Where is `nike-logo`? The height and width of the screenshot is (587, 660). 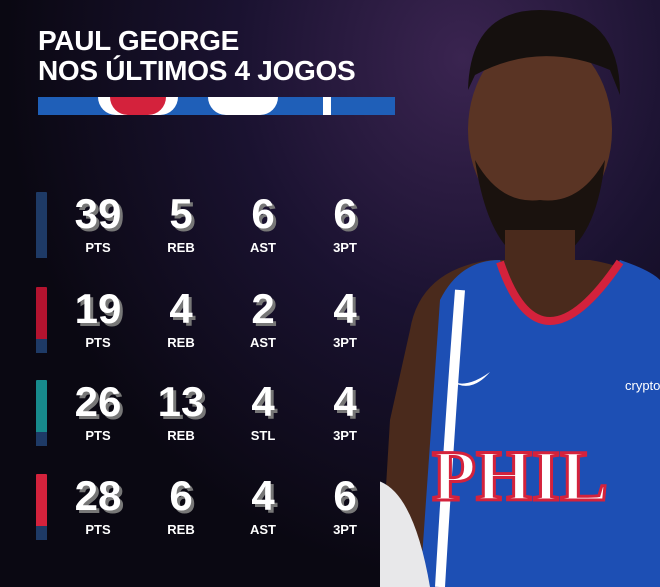
nike-logo is located at coordinates (470, 379).